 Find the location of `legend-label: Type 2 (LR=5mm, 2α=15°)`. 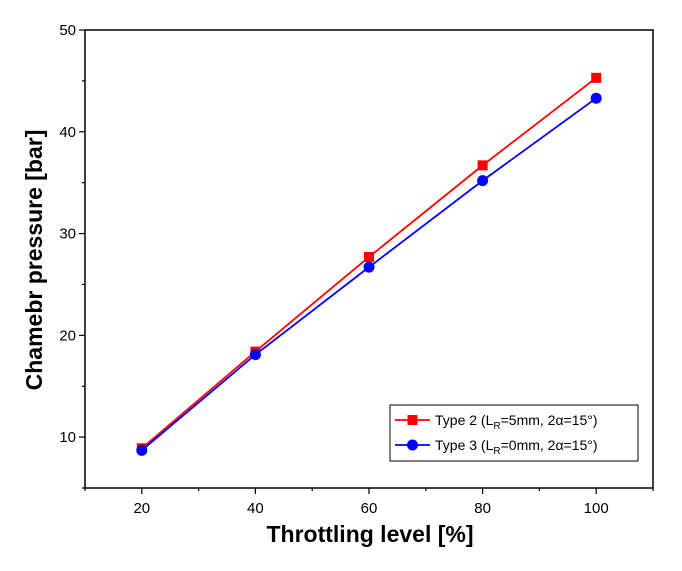

legend-label: Type 2 (LR=5mm, 2α=15°) is located at coordinates (516, 422).